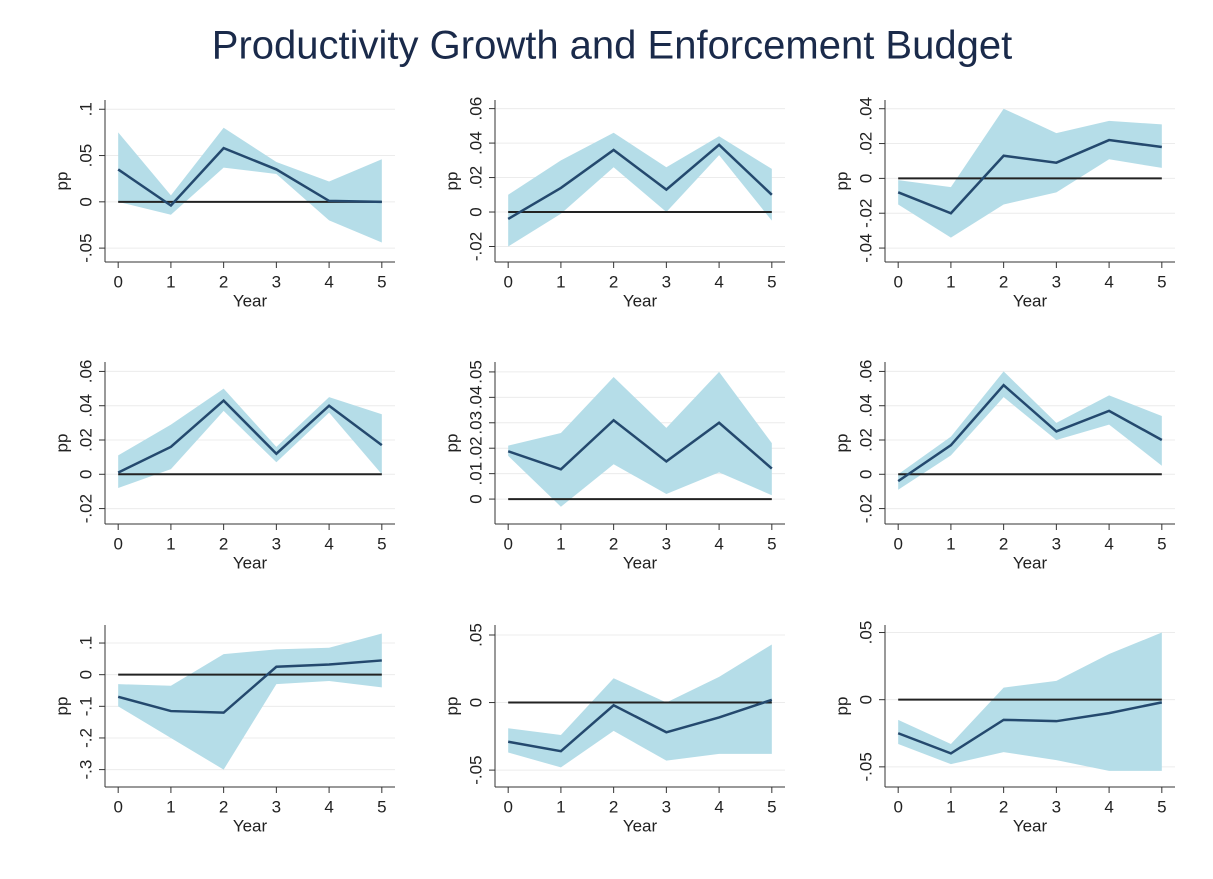 Image resolution: width=1213 pixels, height=879 pixels. I want to click on panel: -.05 0 .05 0 1 2 3 4 5 Year pp, so click(613, 729).